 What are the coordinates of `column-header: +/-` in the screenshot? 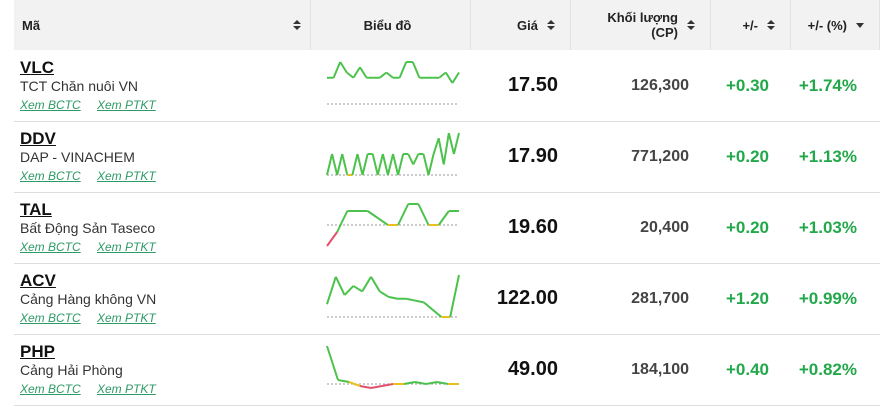 It's located at (751, 25).